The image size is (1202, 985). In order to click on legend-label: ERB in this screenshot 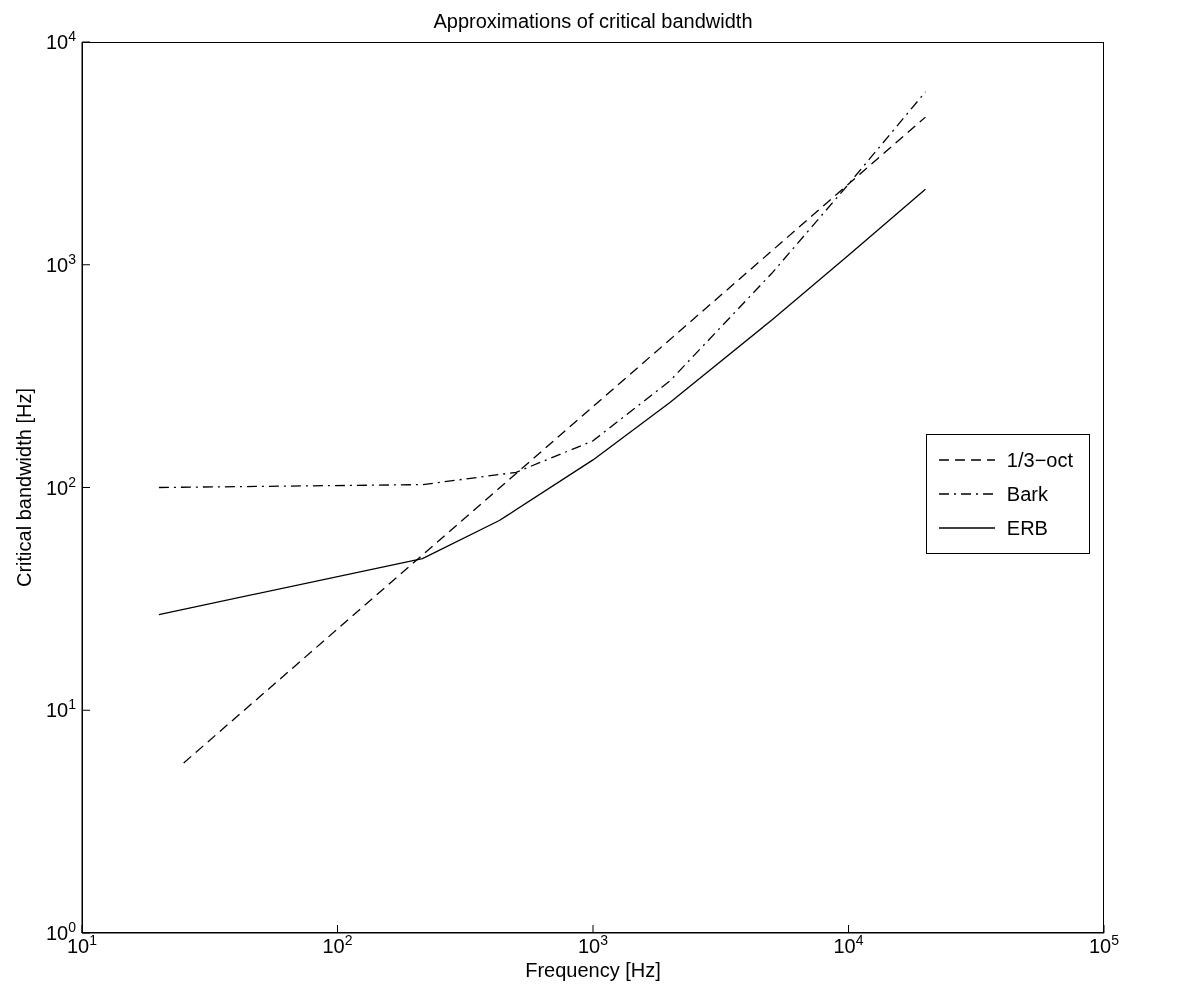, I will do `click(1027, 528)`.